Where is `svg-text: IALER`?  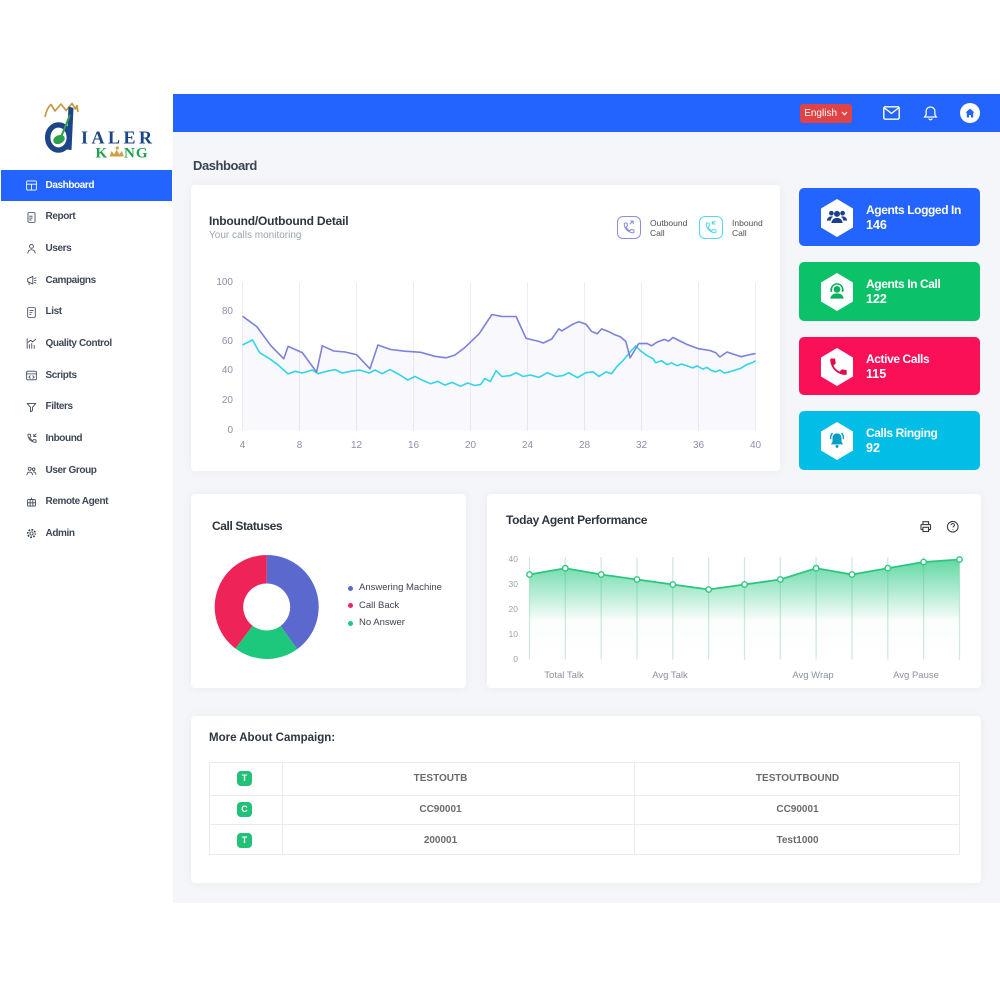 svg-text: IALER is located at coordinates (118, 138).